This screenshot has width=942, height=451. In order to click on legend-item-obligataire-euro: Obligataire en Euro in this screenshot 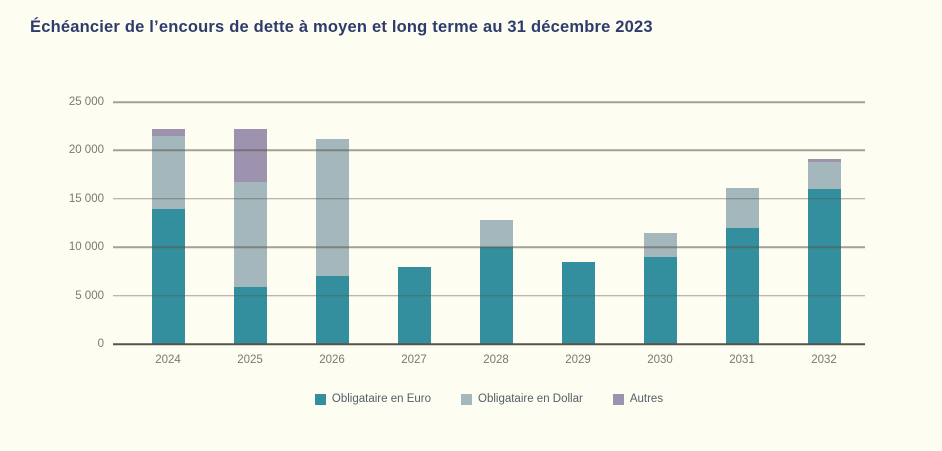, I will do `click(372, 399)`.